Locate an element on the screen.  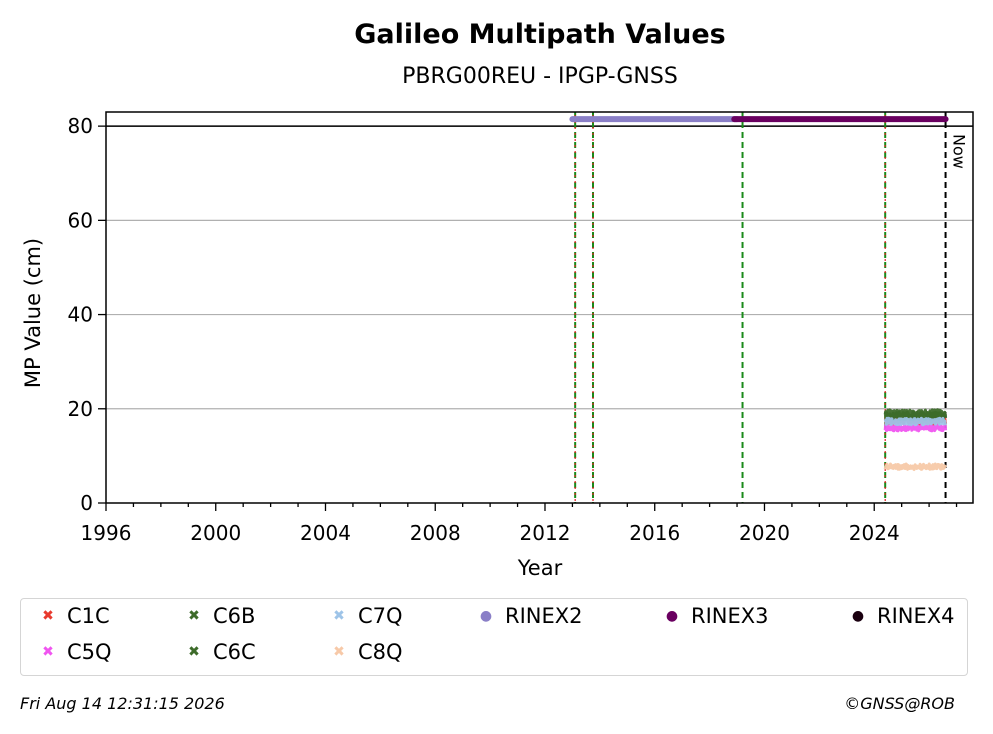
x-tick-label: 1996 is located at coordinates (106, 533).